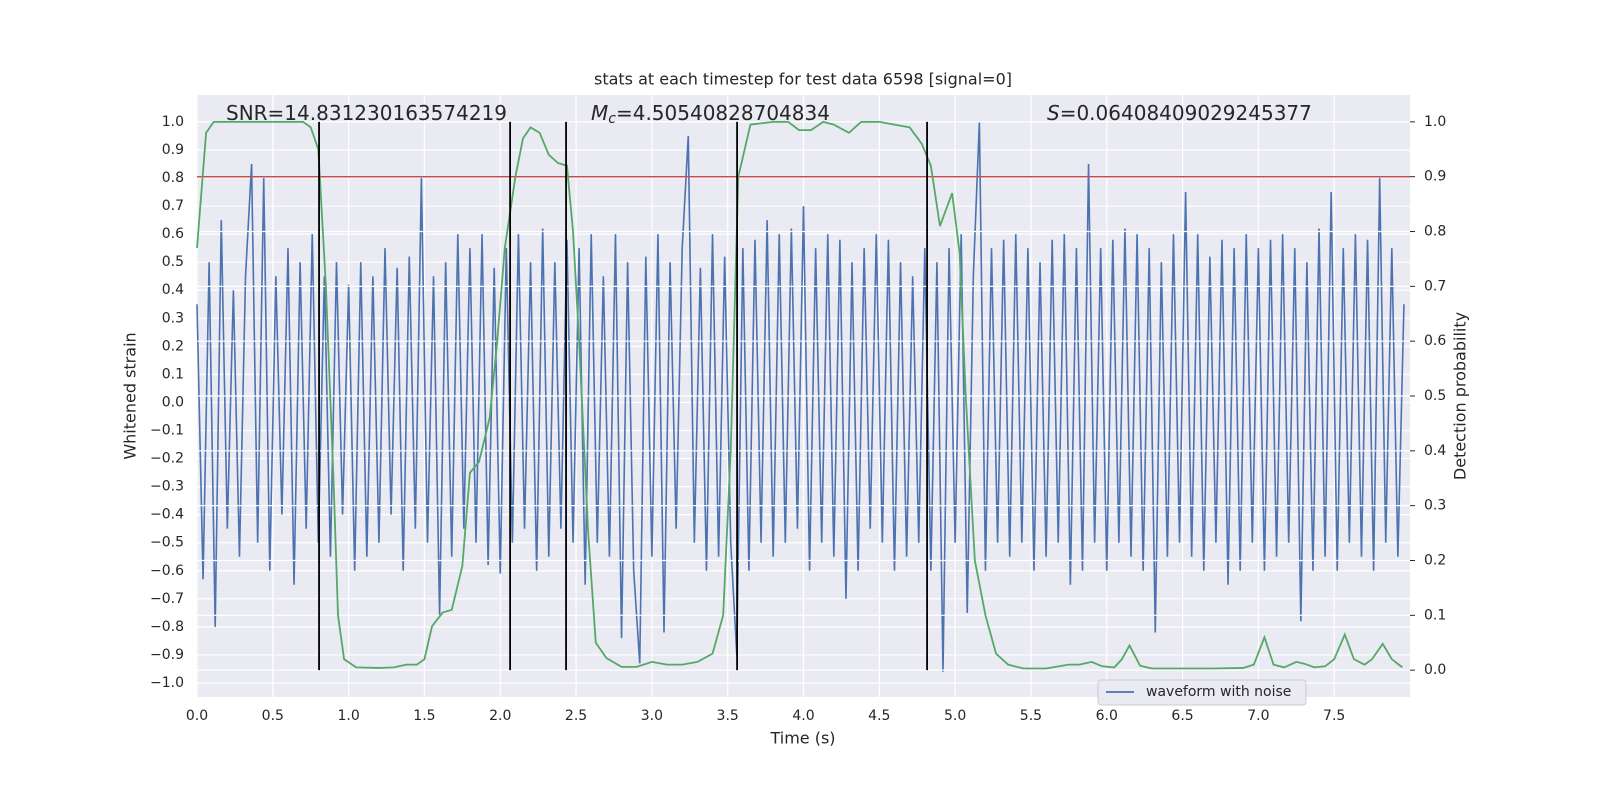 This screenshot has height=800, width=1600. What do you see at coordinates (167, 515) in the screenshot?
I see `y-tick-label: −0.4` at bounding box center [167, 515].